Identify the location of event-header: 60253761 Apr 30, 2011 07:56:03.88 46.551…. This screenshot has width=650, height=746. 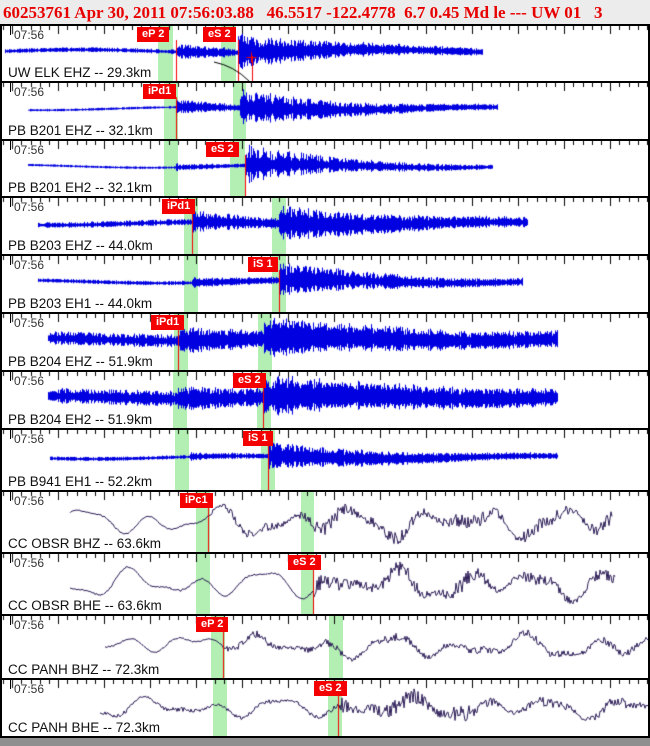
(325, 13).